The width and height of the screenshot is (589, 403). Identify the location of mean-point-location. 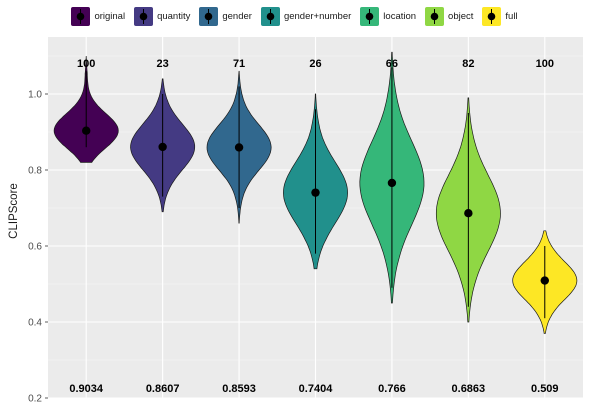
(392, 183).